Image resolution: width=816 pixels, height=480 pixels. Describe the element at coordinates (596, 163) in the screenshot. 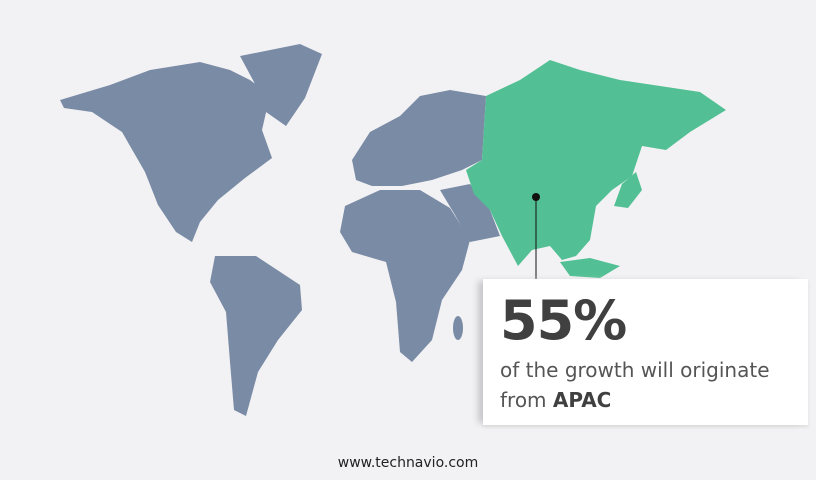

I see `apac-region` at that location.